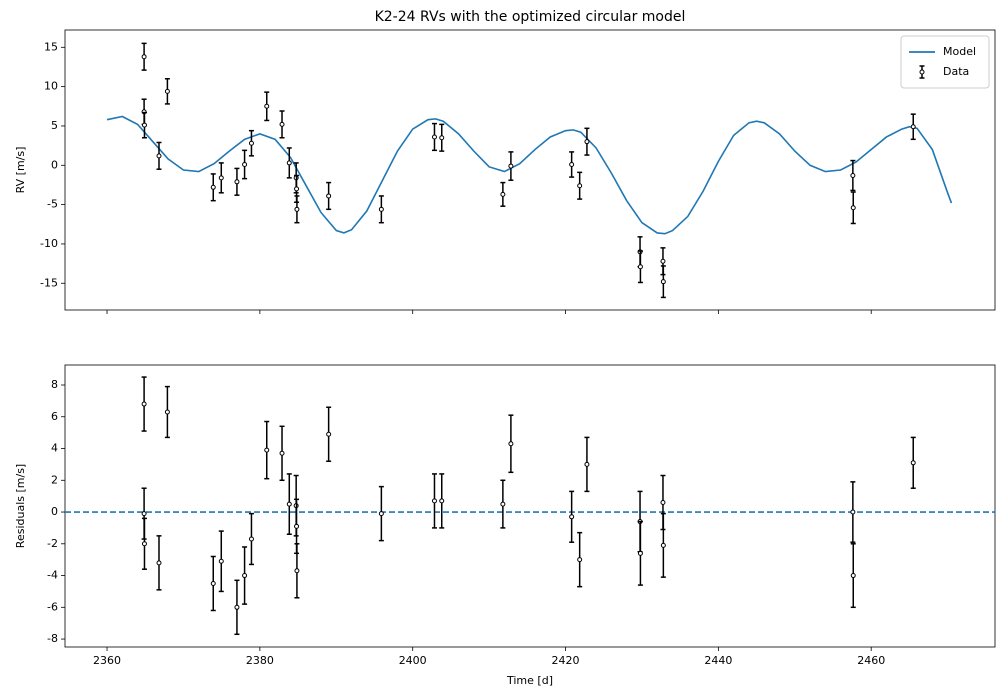  Describe the element at coordinates (107, 660) in the screenshot. I see `x-tick-label: 2360` at that location.